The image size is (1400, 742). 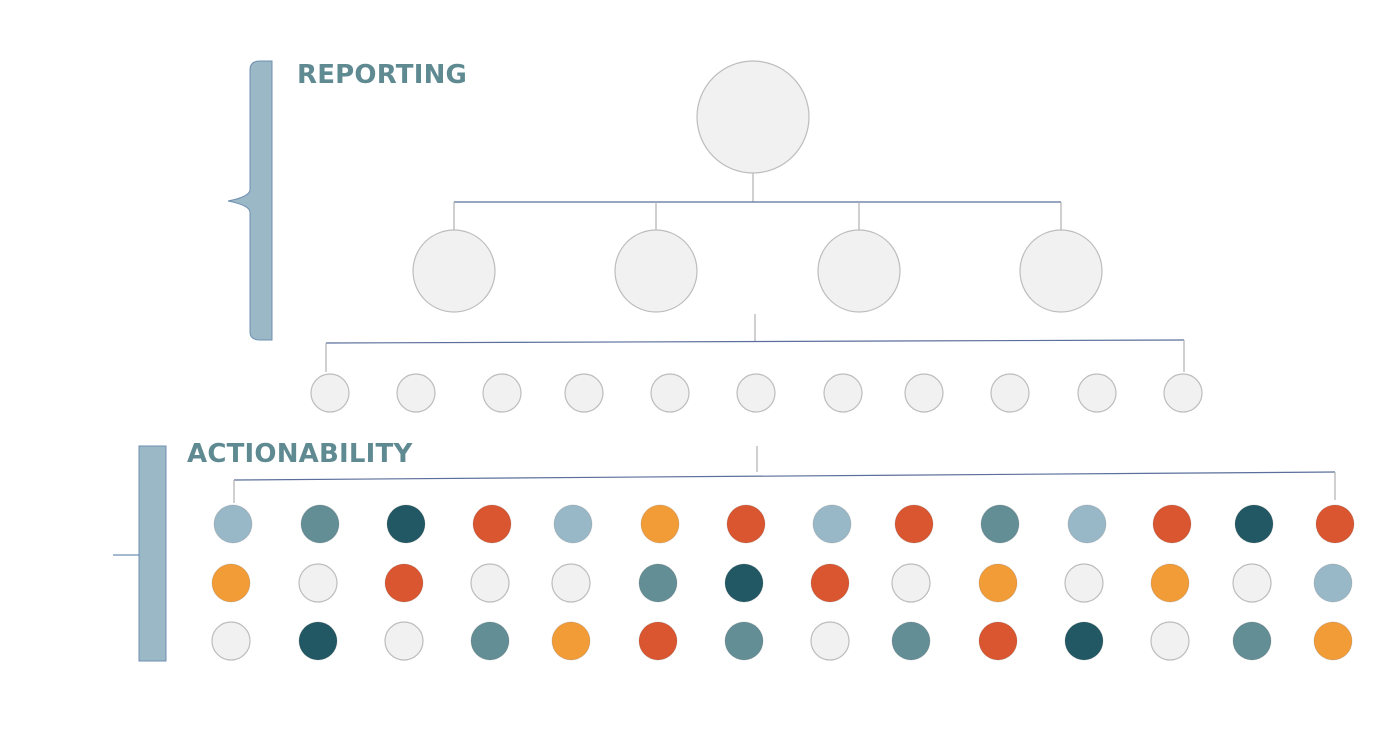 What do you see at coordinates (571, 641) in the screenshot?
I see `grid-node-r3-c5` at bounding box center [571, 641].